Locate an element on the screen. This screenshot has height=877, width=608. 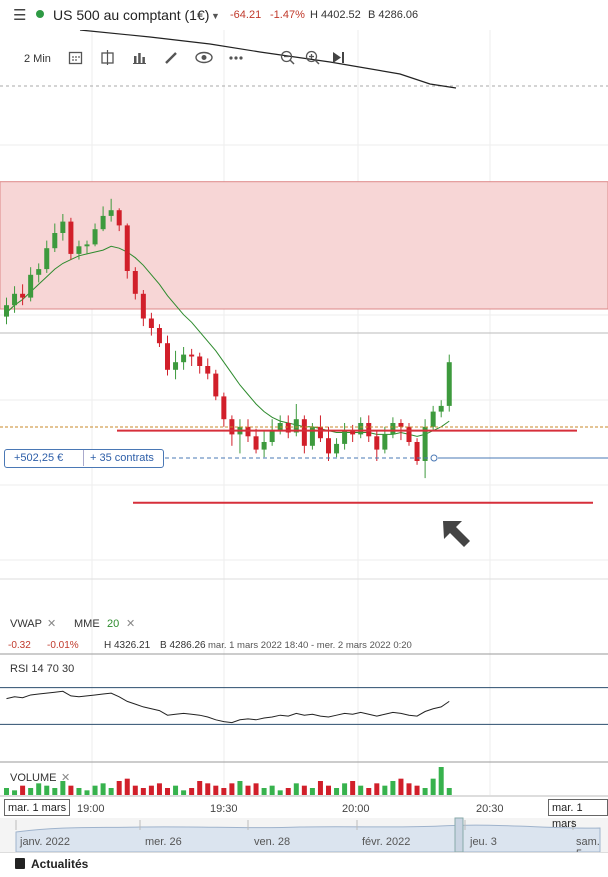
zoom-in-icon is located at coordinates (312, 59).